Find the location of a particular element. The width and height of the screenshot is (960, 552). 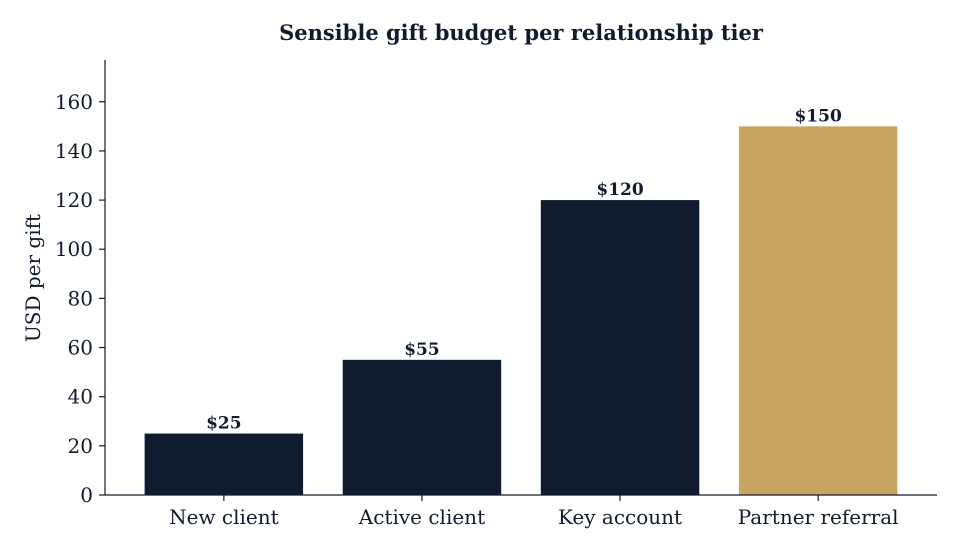

bar-value-label: $25 is located at coordinates (224, 424).